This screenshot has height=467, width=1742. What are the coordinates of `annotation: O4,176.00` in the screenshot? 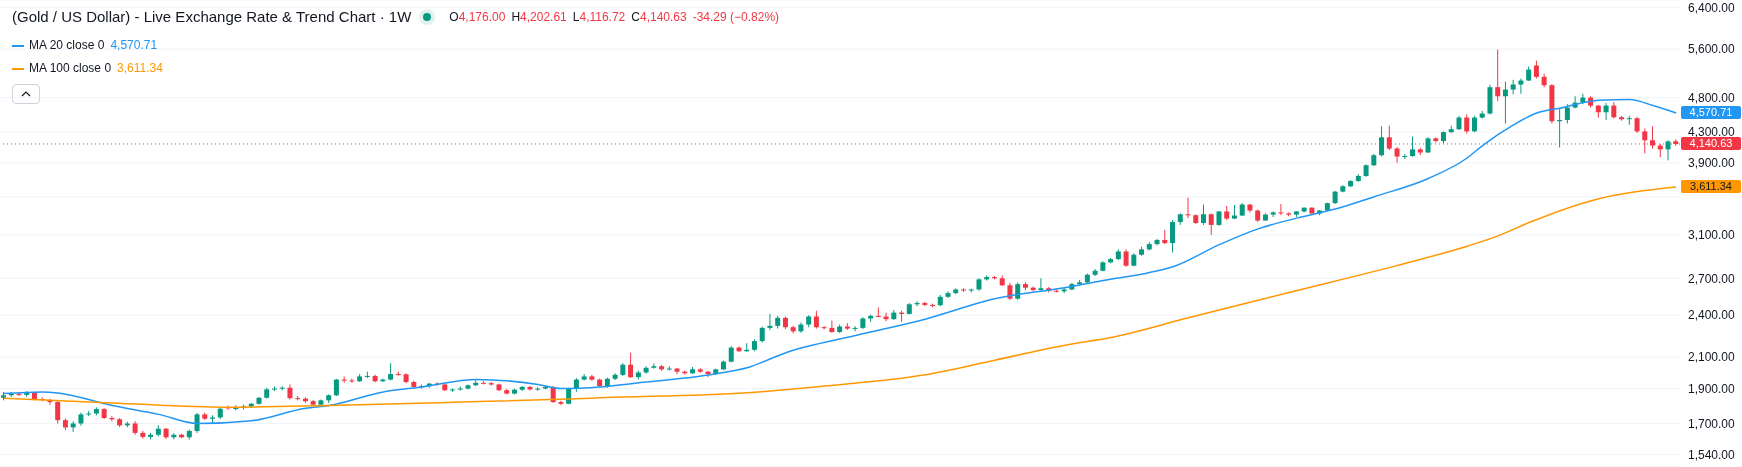 It's located at (477, 16).